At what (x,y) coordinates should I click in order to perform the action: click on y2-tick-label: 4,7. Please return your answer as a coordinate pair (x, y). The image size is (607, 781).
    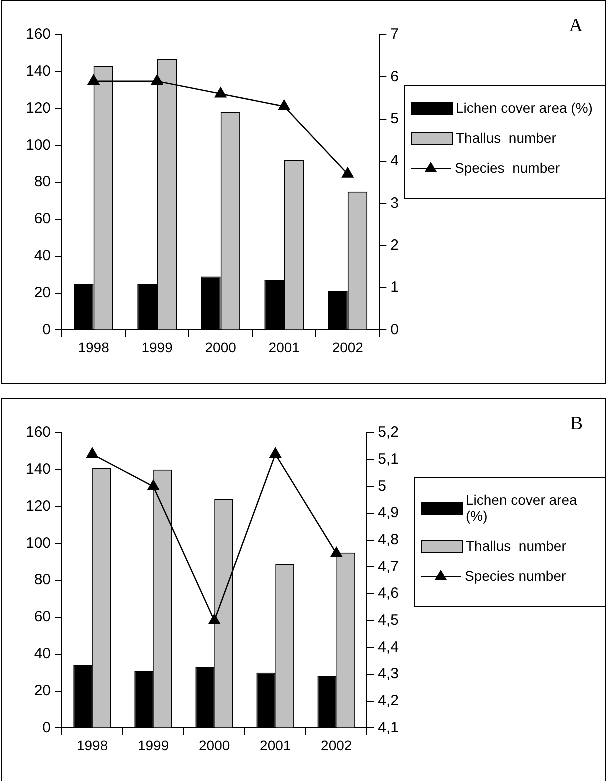
    Looking at the image, I should click on (389, 567).